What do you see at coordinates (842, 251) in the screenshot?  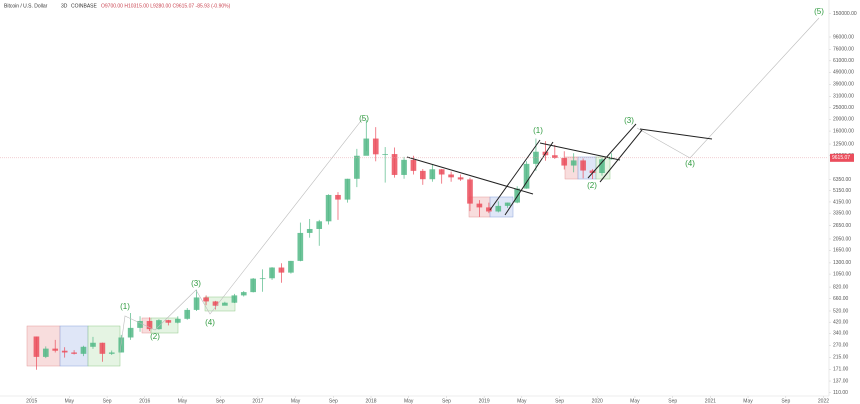 I see `y-tick-label: 1650.00` at bounding box center [842, 251].